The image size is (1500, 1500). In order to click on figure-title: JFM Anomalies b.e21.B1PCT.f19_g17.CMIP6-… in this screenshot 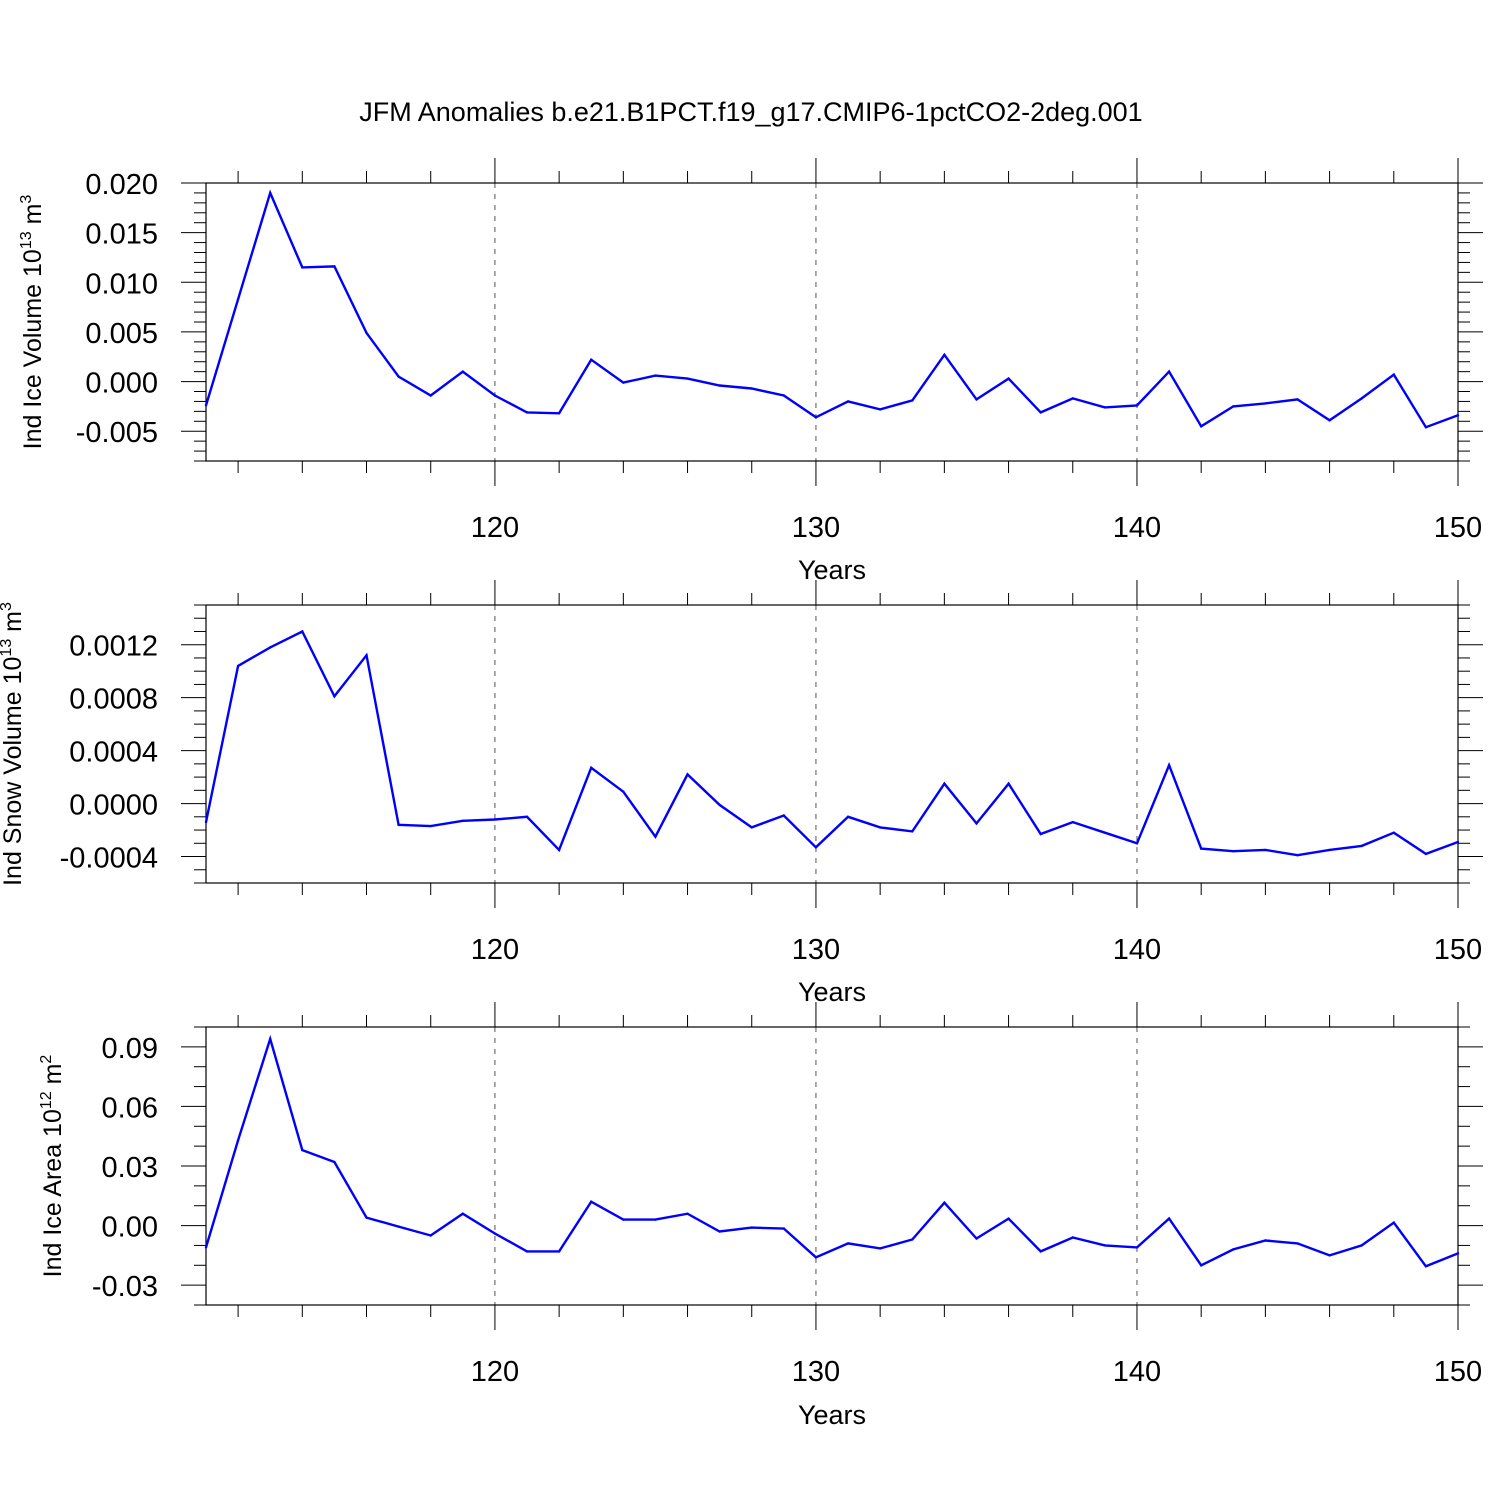, I will do `click(750, 112)`.